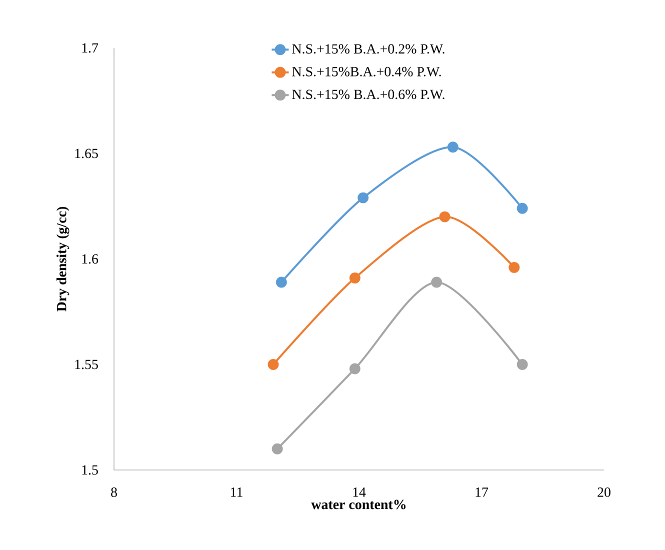 The image size is (665, 550). Describe the element at coordinates (604, 492) in the screenshot. I see `x-tick-label: 20` at that location.